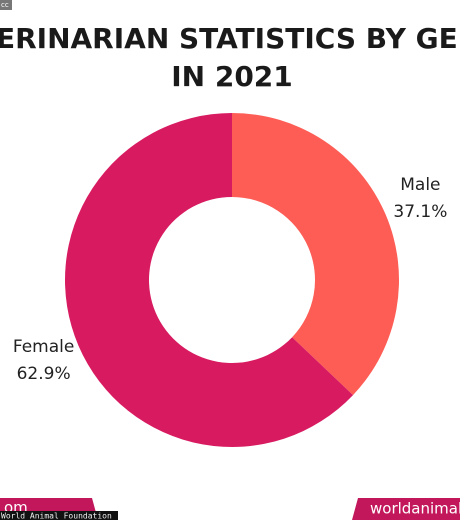 This screenshot has width=460, height=520. I want to click on watermark-box, so click(59, 515).